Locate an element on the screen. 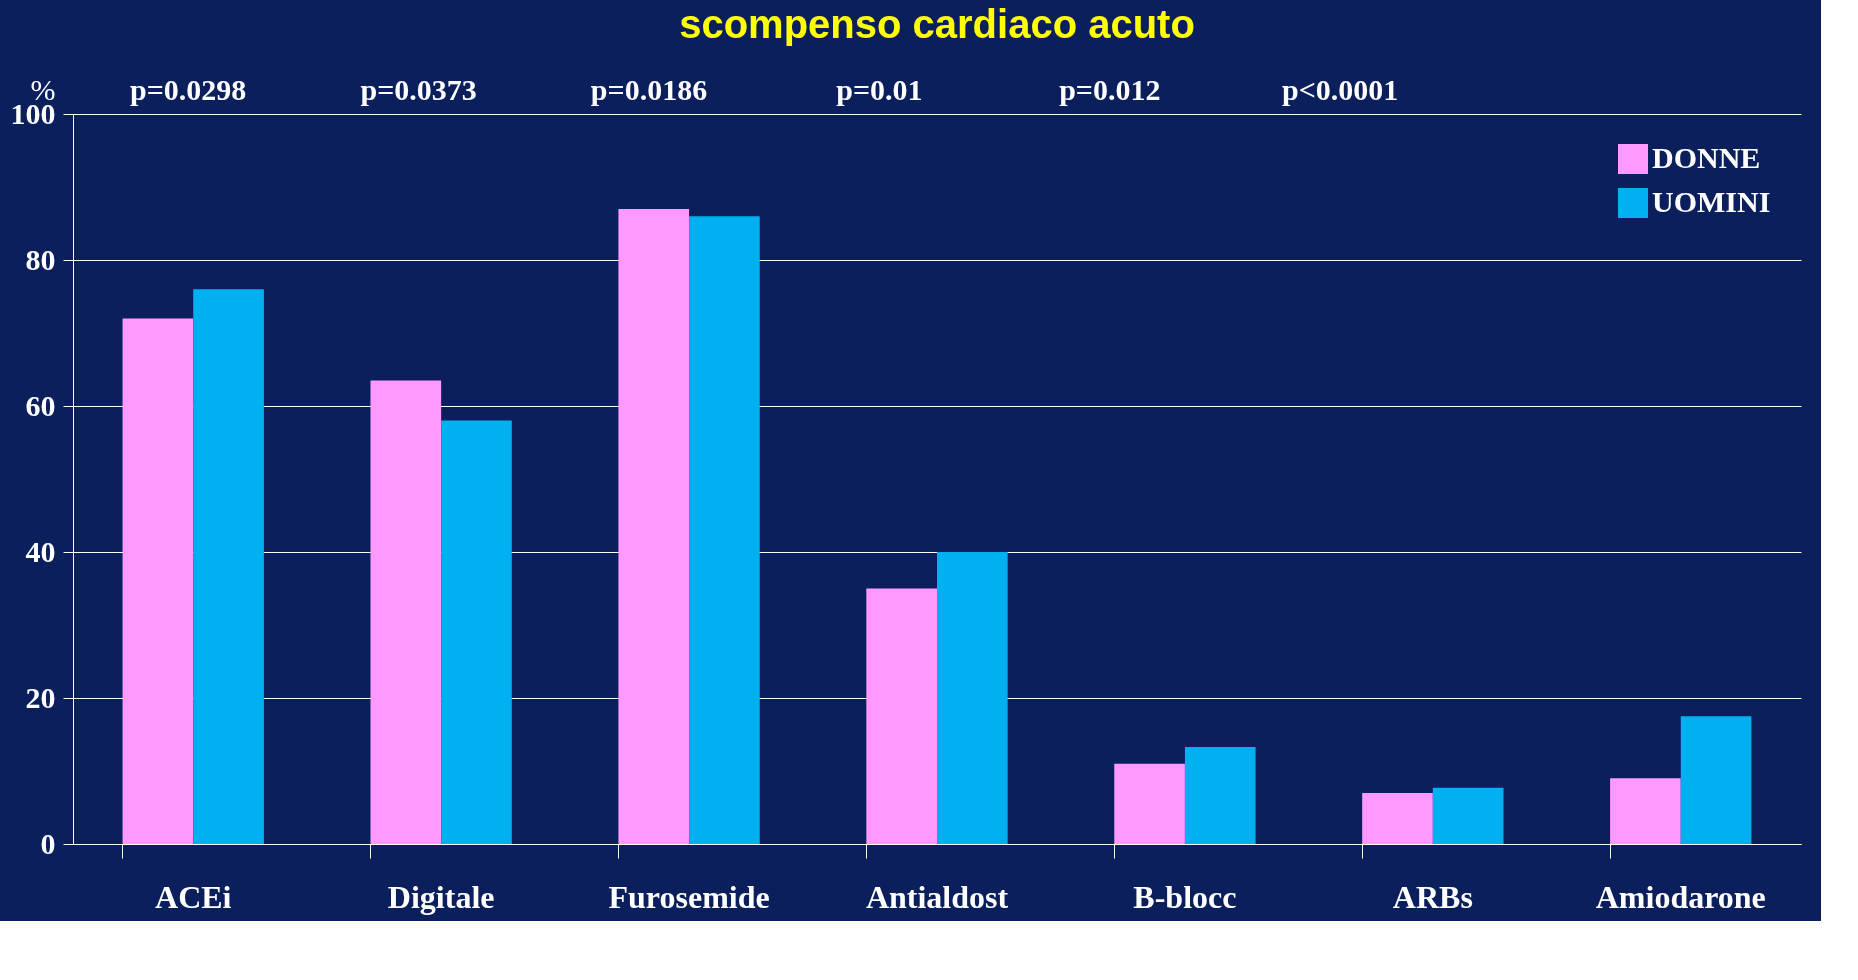  text: p=0.012 is located at coordinates (1110, 89).